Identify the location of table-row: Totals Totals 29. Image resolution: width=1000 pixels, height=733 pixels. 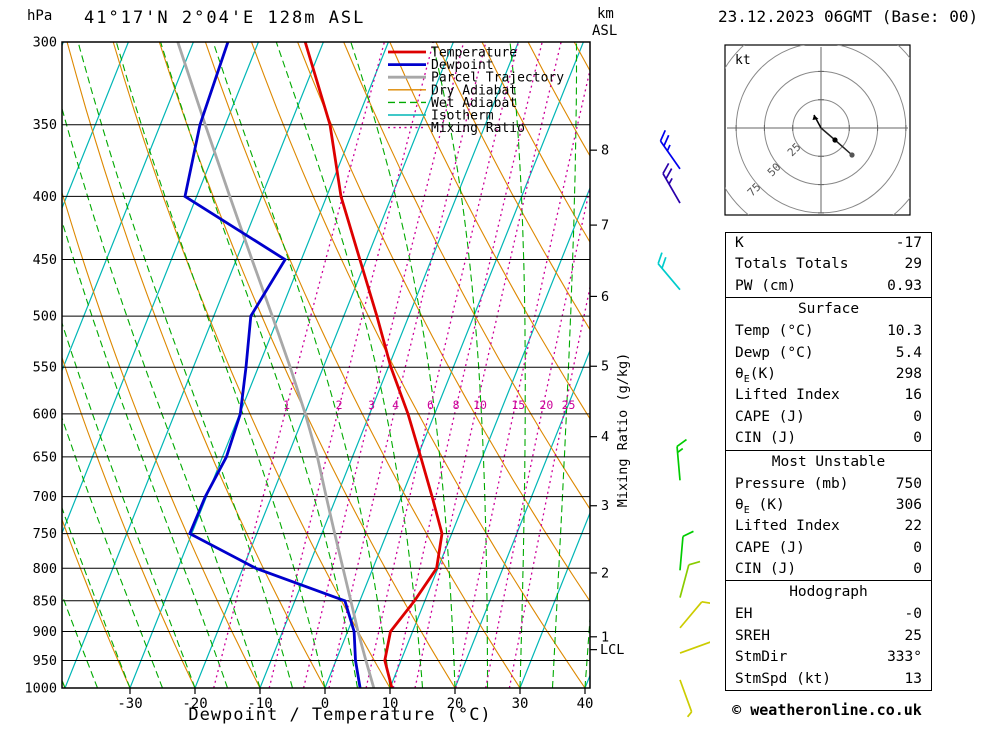
(828, 264).